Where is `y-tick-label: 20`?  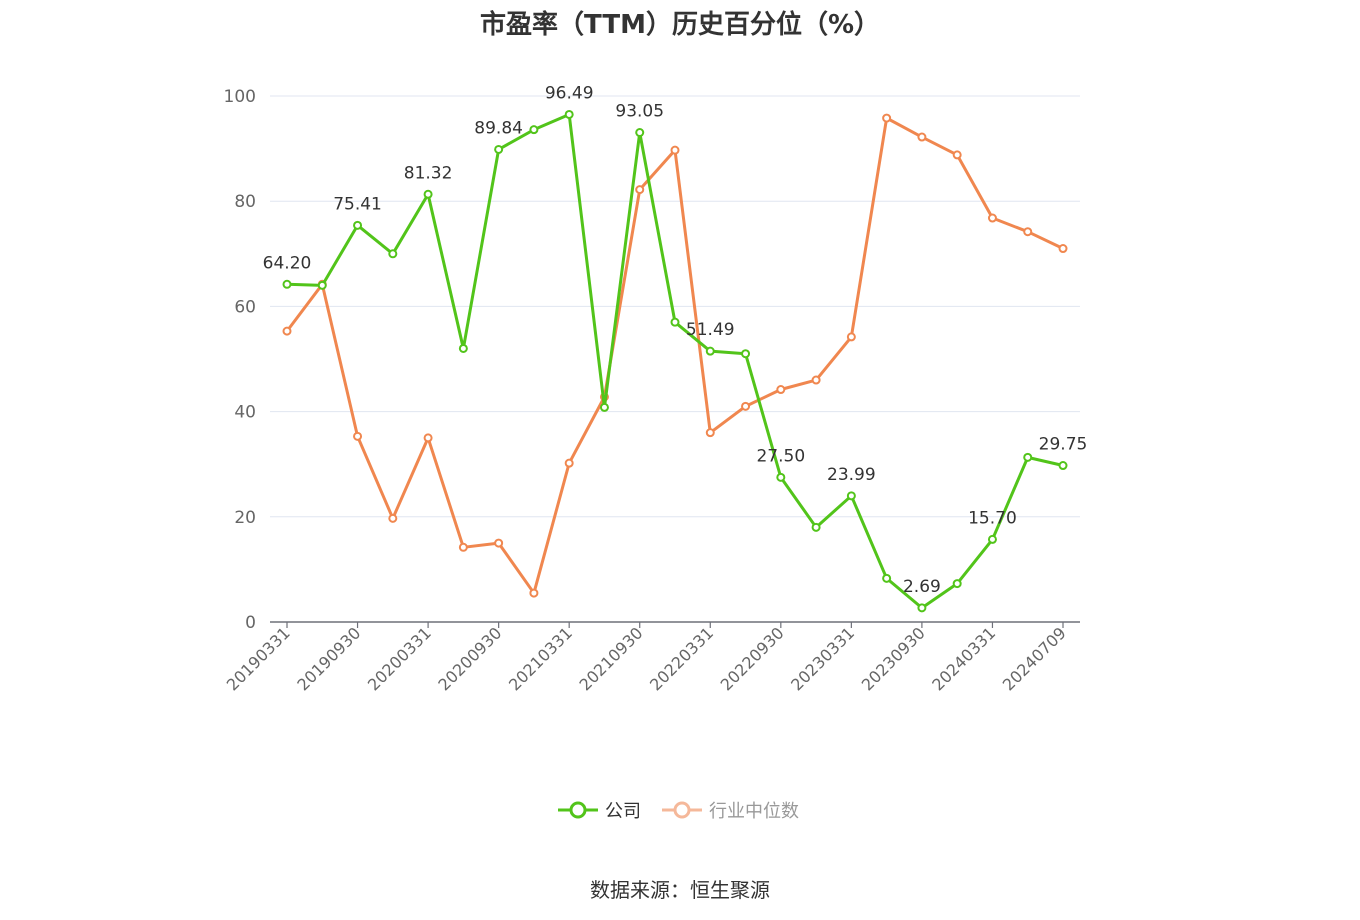
y-tick-label: 20 is located at coordinates (245, 518).